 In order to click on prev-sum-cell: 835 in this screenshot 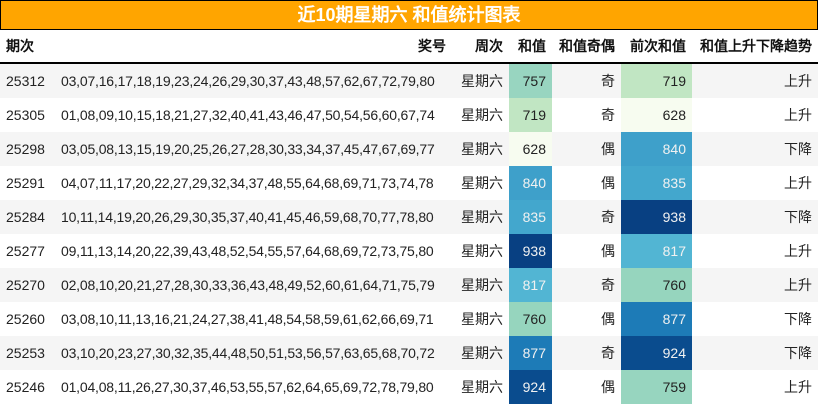, I will do `click(656, 183)`.